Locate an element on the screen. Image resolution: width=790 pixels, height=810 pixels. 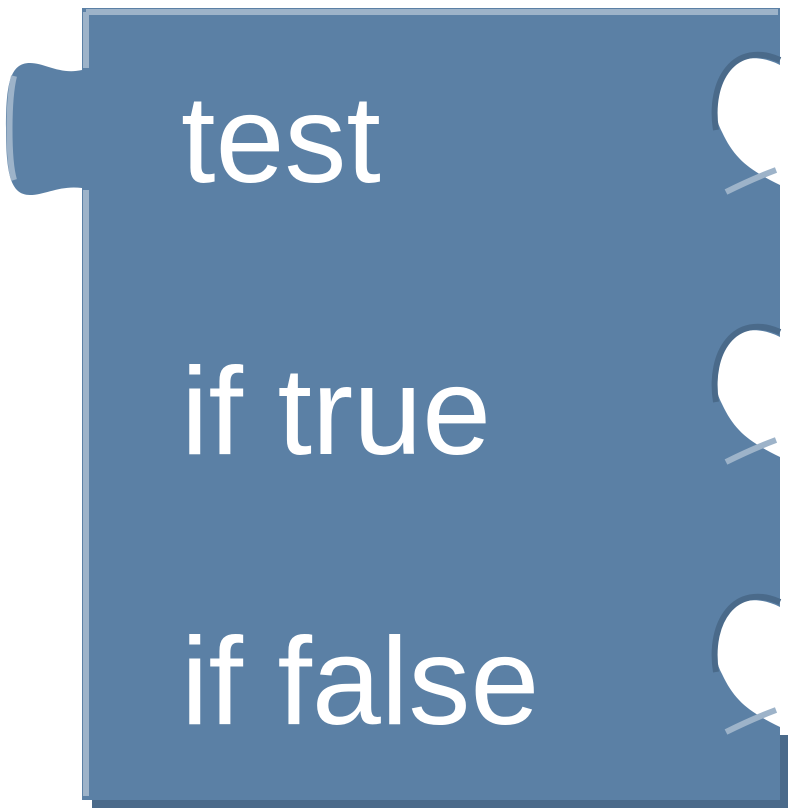
input-label-if-false: if false is located at coordinates (360, 682).